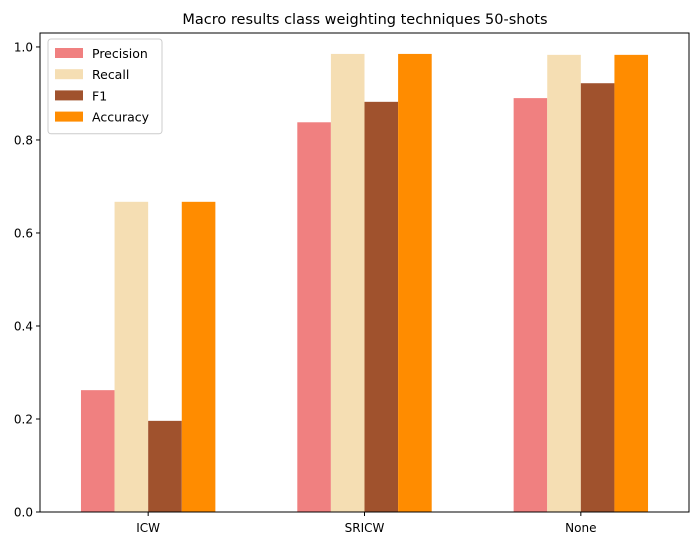 The image size is (691, 546). I want to click on bar-accuracy-icw, so click(198, 356).